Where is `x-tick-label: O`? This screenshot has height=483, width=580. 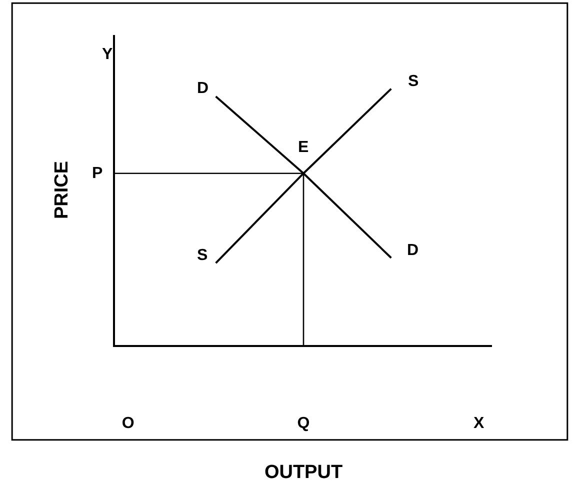 x-tick-label: O is located at coordinates (128, 423).